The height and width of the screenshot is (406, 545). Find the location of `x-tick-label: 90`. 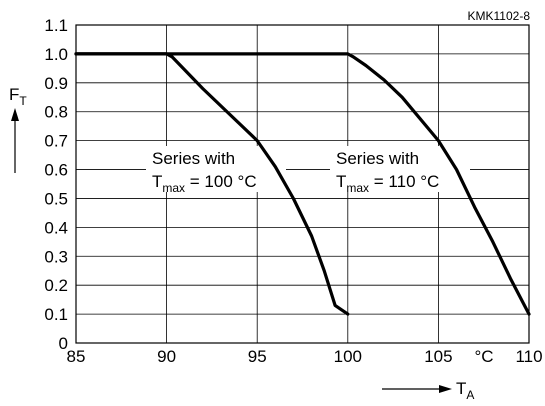

x-tick-label: 90 is located at coordinates (166, 356).